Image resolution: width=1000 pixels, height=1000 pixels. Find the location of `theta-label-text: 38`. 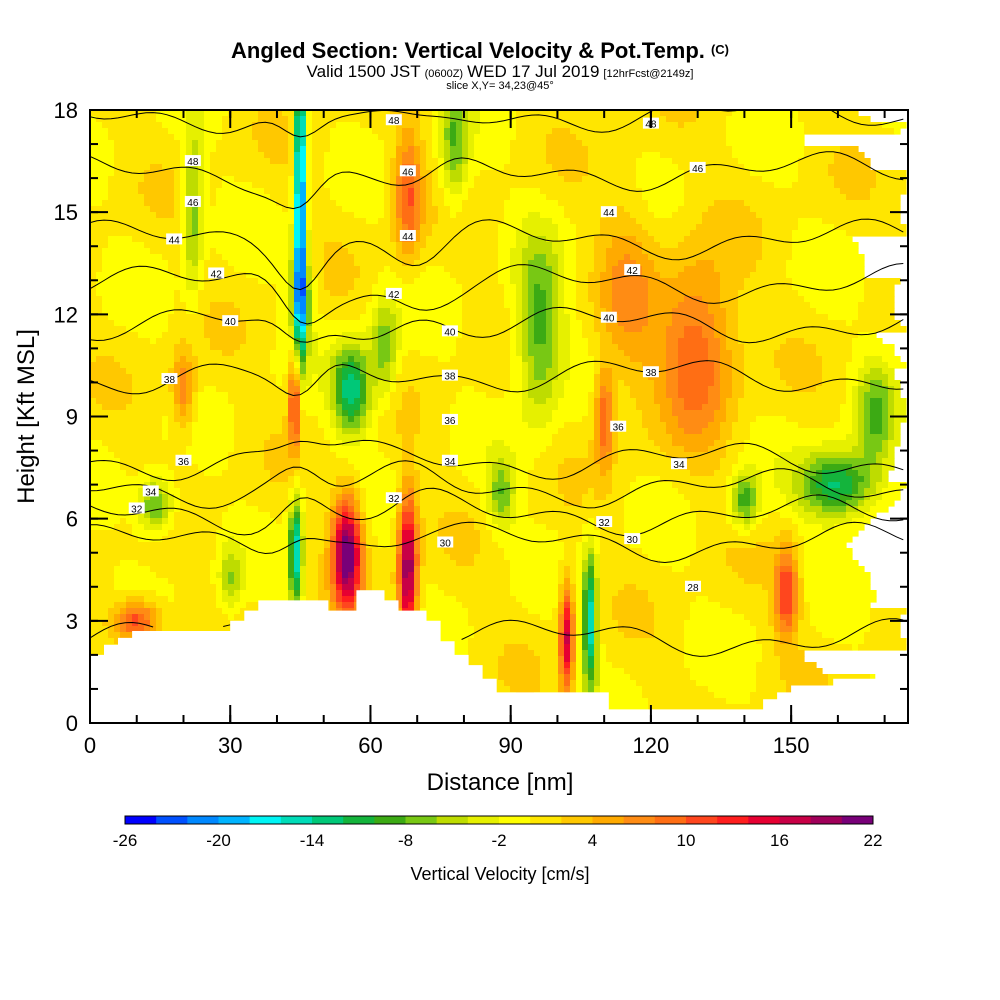

theta-label-text: 38 is located at coordinates (450, 377).